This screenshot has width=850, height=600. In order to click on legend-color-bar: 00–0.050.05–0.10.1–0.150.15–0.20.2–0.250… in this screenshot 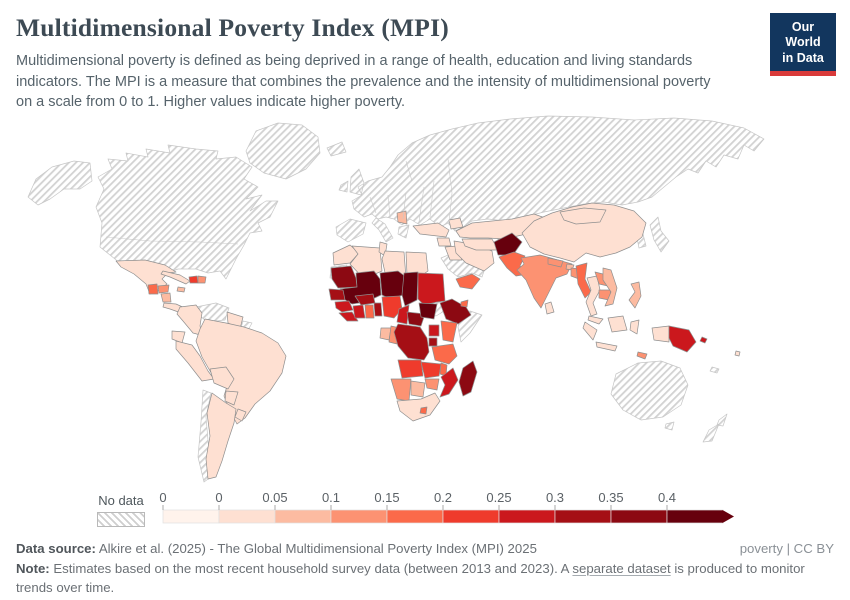, I will do `click(446, 507)`.